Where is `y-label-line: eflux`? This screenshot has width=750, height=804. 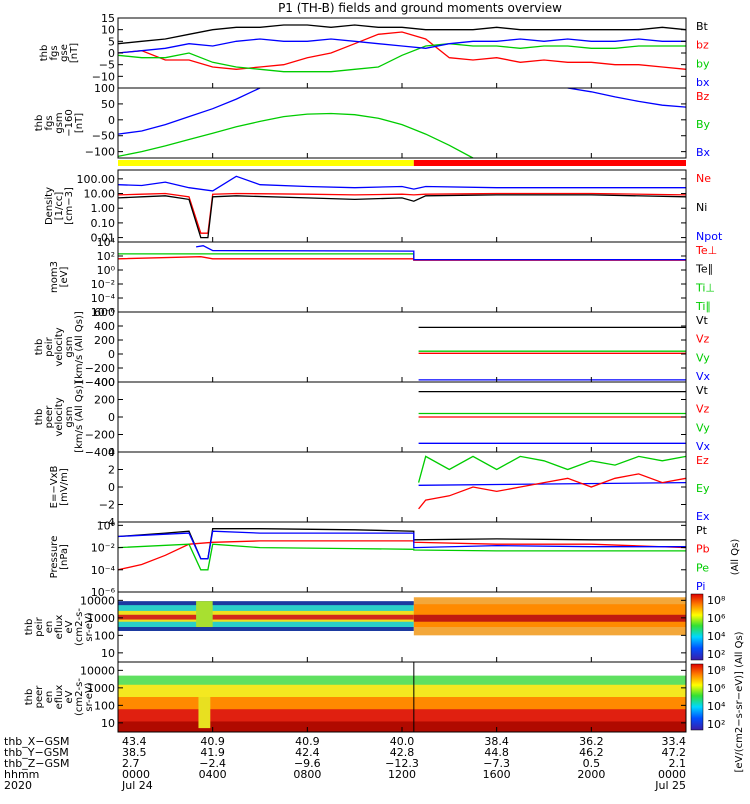
y-label-line: eflux is located at coordinates (59, 627).